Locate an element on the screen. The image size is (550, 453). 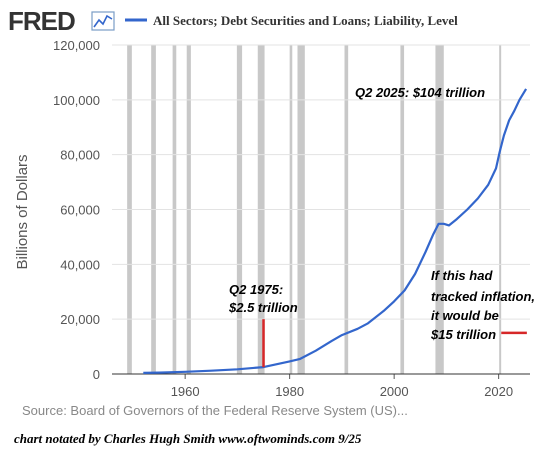
annotation-inflation-line3: it would be is located at coordinates (465, 315).